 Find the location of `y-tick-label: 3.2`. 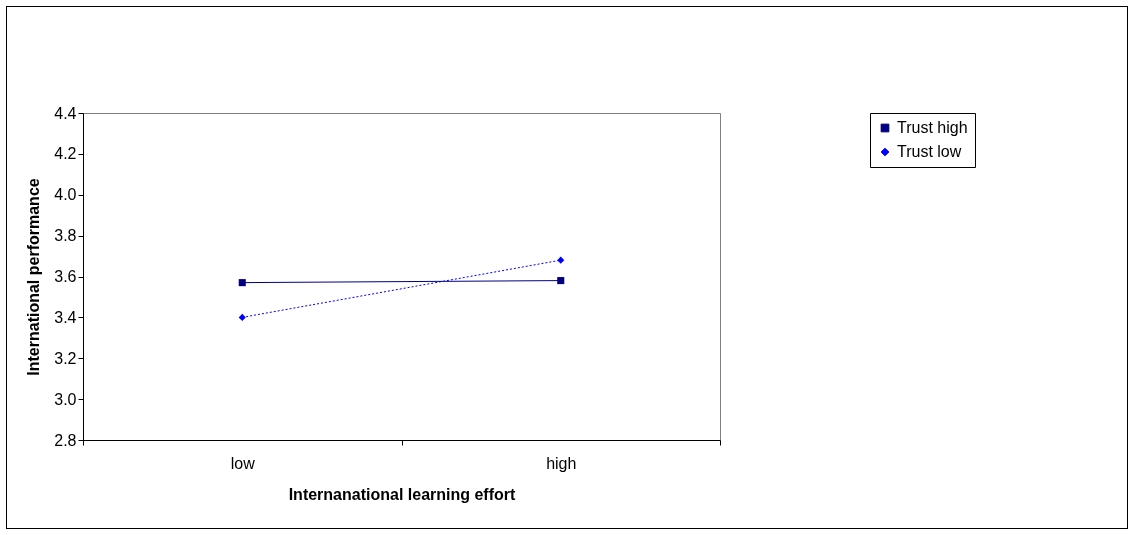

y-tick-label: 3.2 is located at coordinates (65, 358).